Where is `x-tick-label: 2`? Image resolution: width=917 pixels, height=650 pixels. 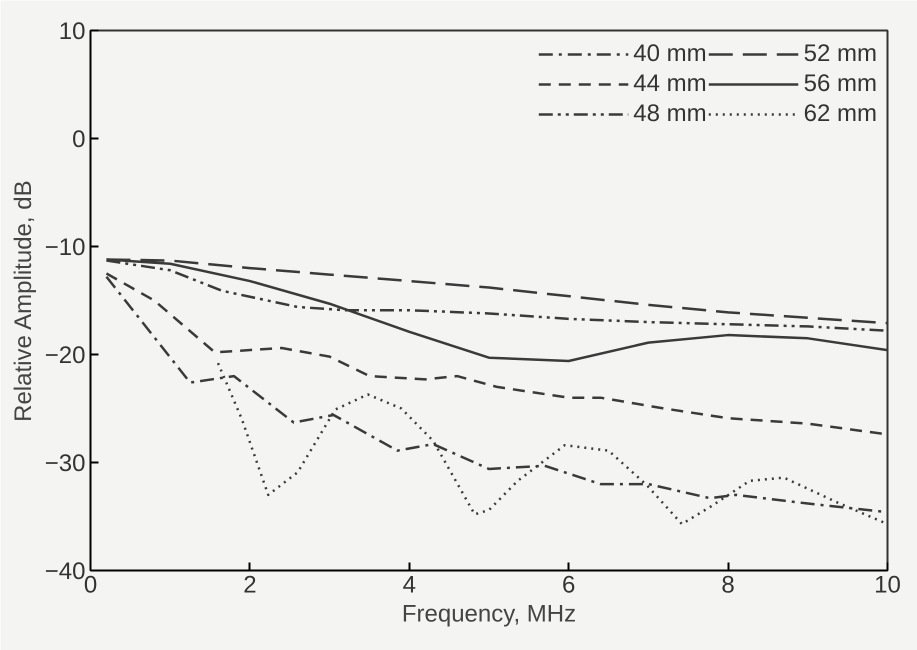
x-tick-label: 2 is located at coordinates (250, 585).